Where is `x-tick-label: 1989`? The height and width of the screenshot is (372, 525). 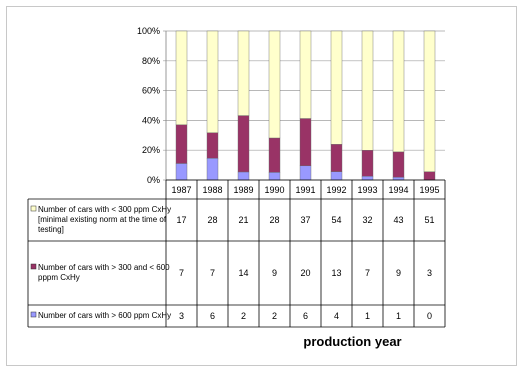 x-tick-label: 1989 is located at coordinates (243, 190).